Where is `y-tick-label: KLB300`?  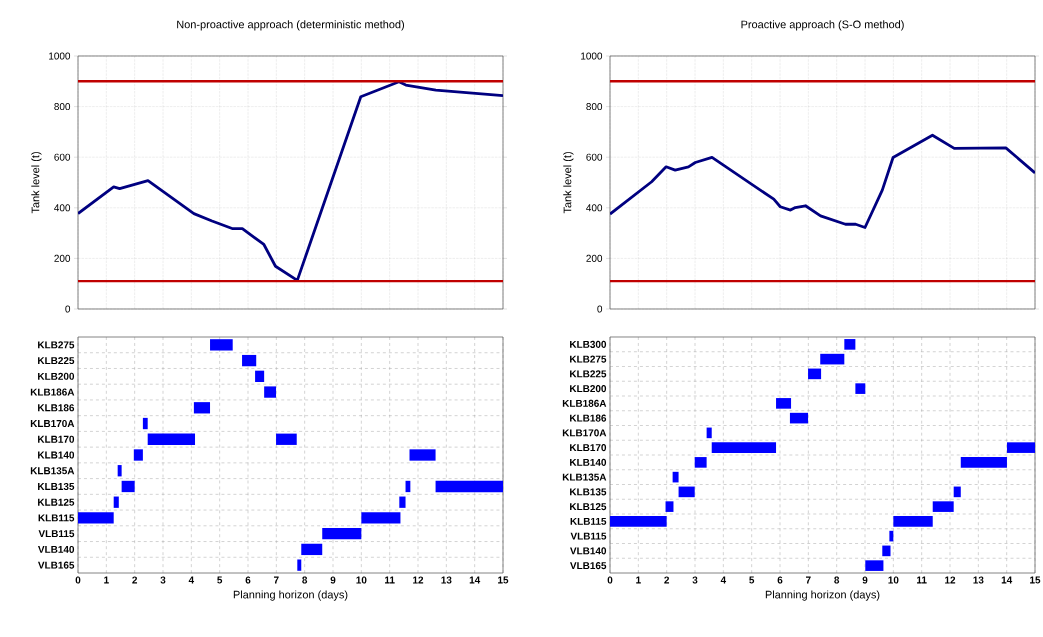 y-tick-label: KLB300 is located at coordinates (588, 344).